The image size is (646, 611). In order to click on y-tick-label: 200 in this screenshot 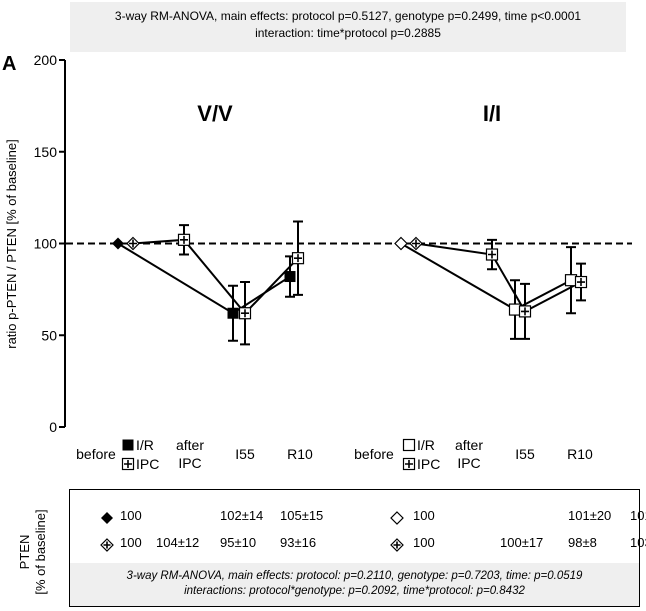, I will do `click(46, 60)`.